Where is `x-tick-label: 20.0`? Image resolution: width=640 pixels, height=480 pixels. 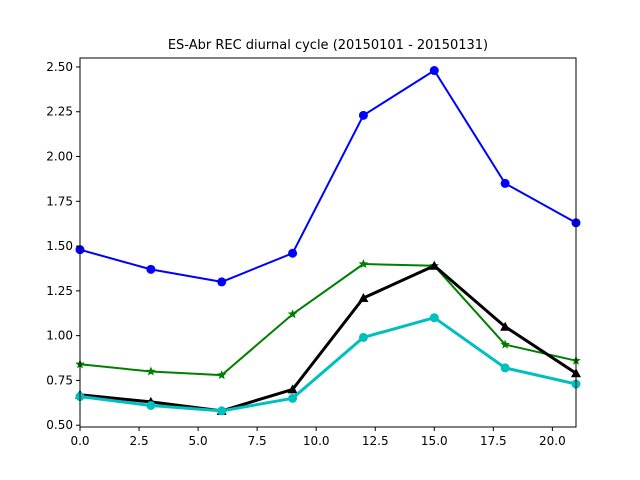 x-tick-label: 20.0 is located at coordinates (552, 441).